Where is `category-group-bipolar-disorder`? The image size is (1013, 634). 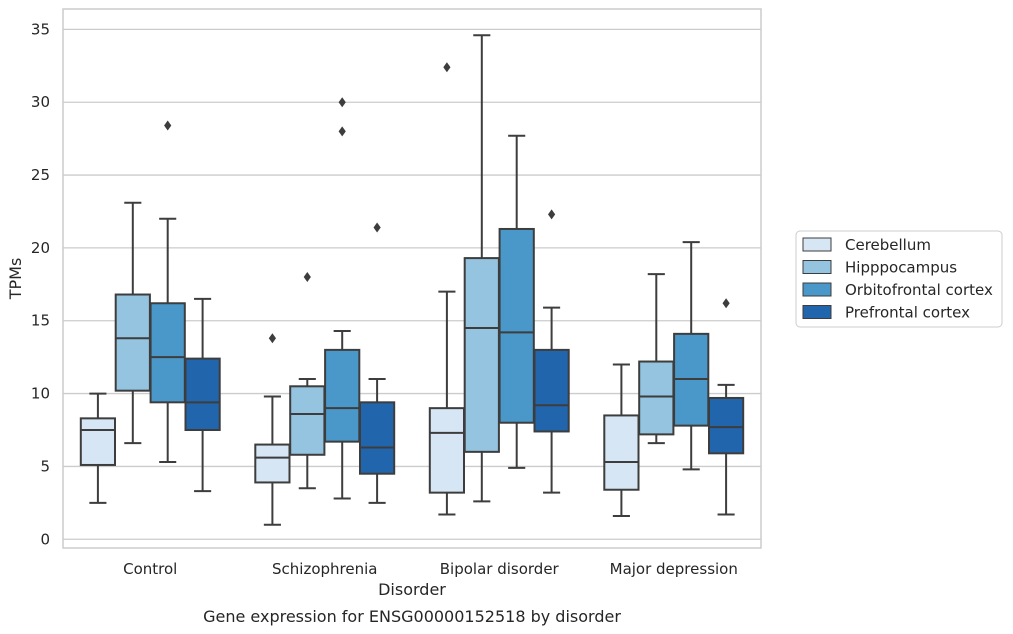
category-group-bipolar-disorder is located at coordinates (499, 275).